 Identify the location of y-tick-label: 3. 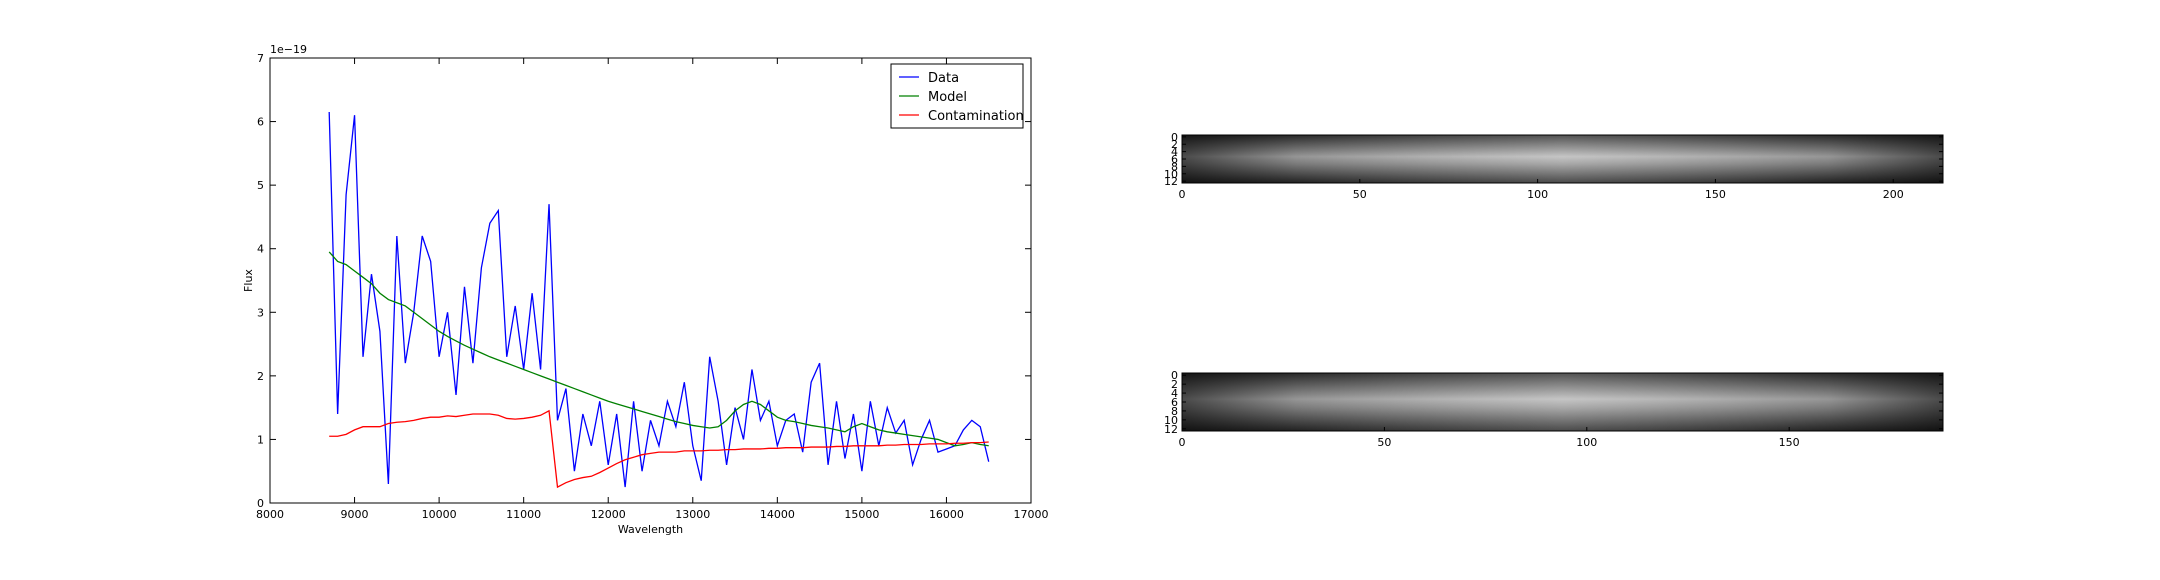
(260, 312).